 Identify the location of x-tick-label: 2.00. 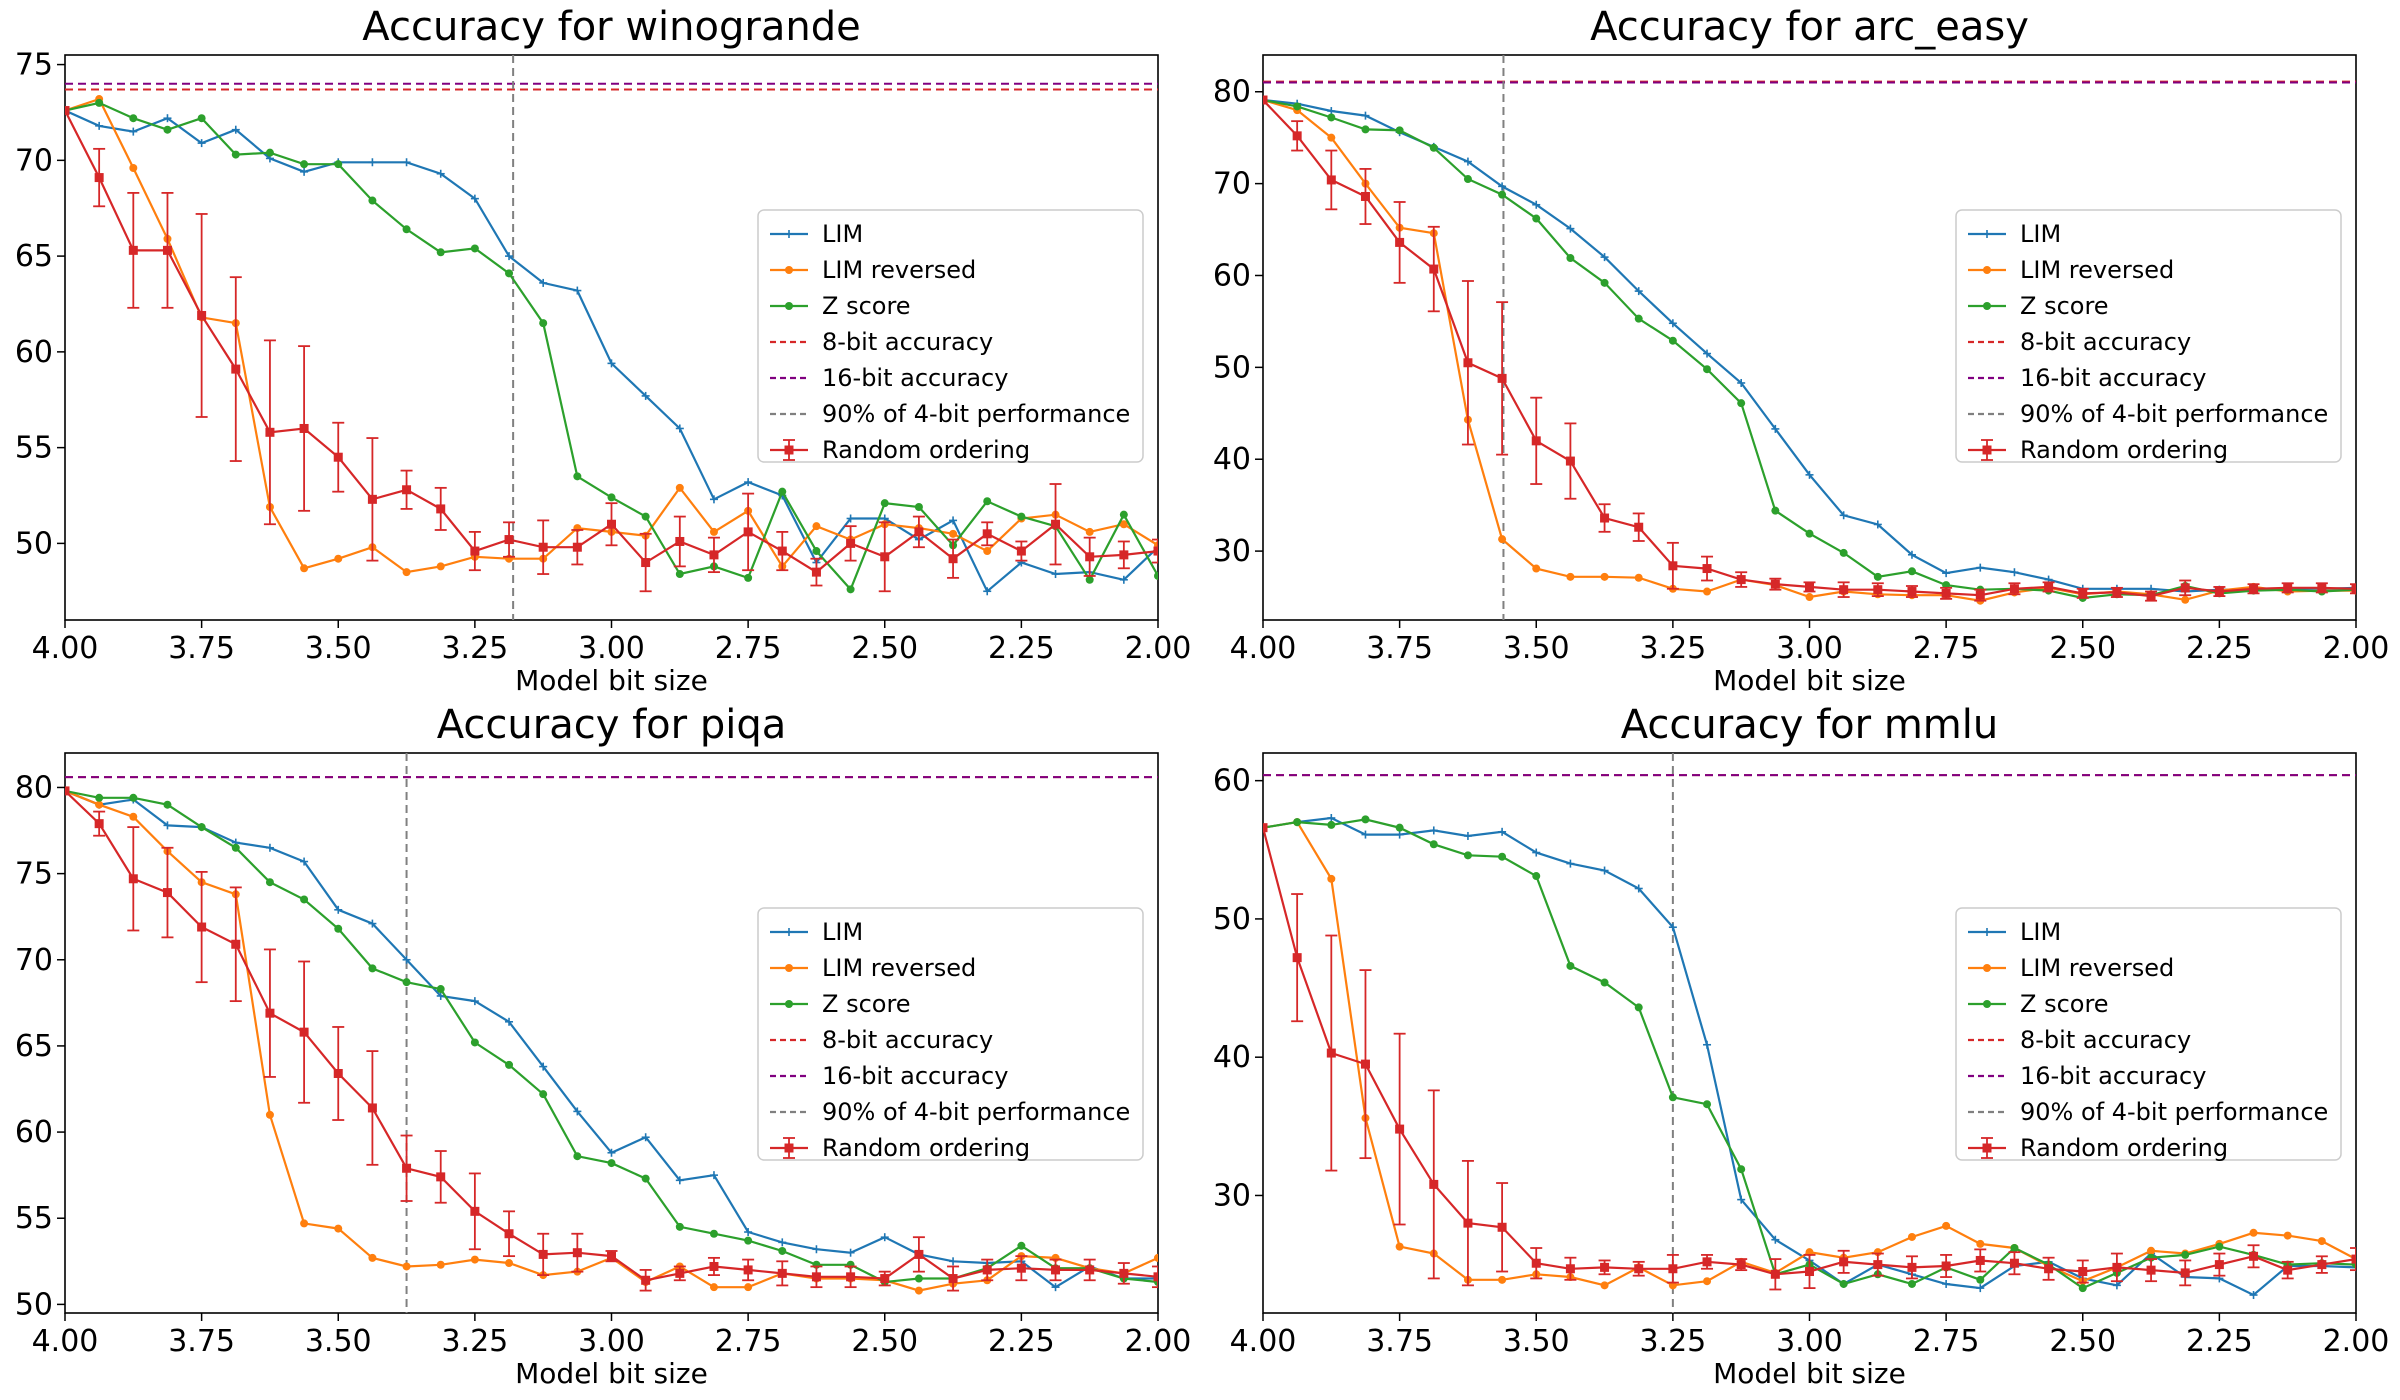
(2356, 648).